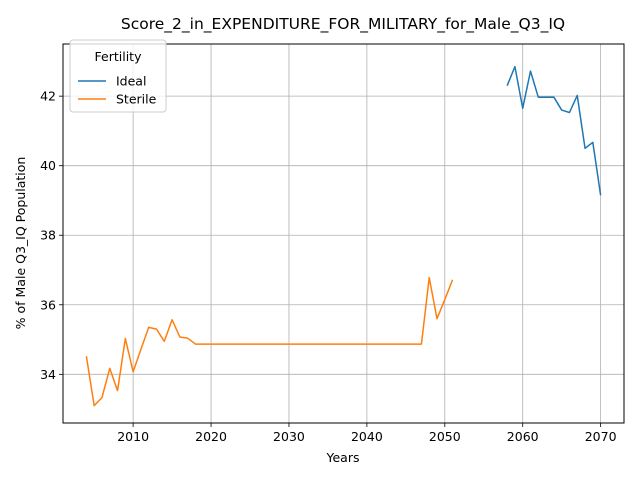  I want to click on x-tick-label: 2030, so click(289, 436).